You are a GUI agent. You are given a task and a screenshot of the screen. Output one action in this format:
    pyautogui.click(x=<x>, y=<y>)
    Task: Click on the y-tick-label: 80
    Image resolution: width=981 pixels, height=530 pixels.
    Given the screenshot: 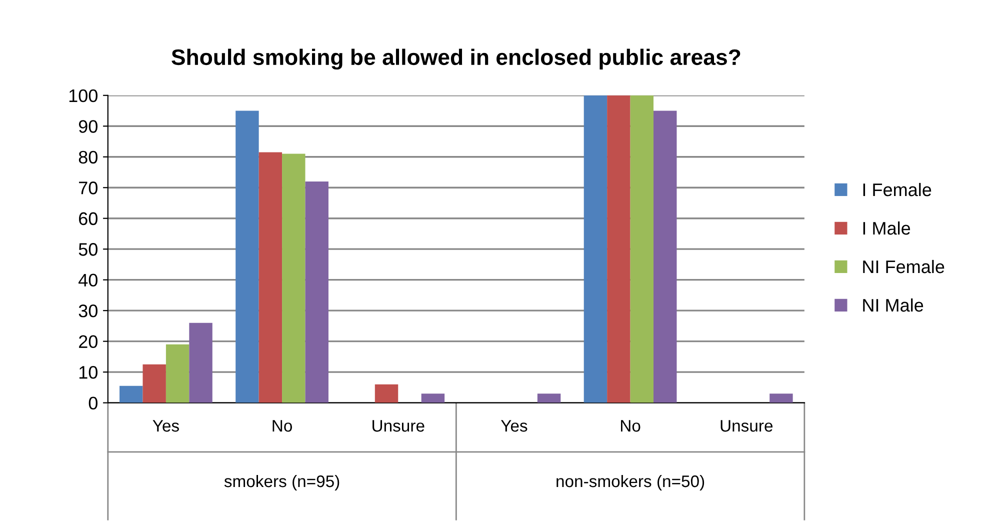 What is the action you would take?
    pyautogui.click(x=88, y=157)
    